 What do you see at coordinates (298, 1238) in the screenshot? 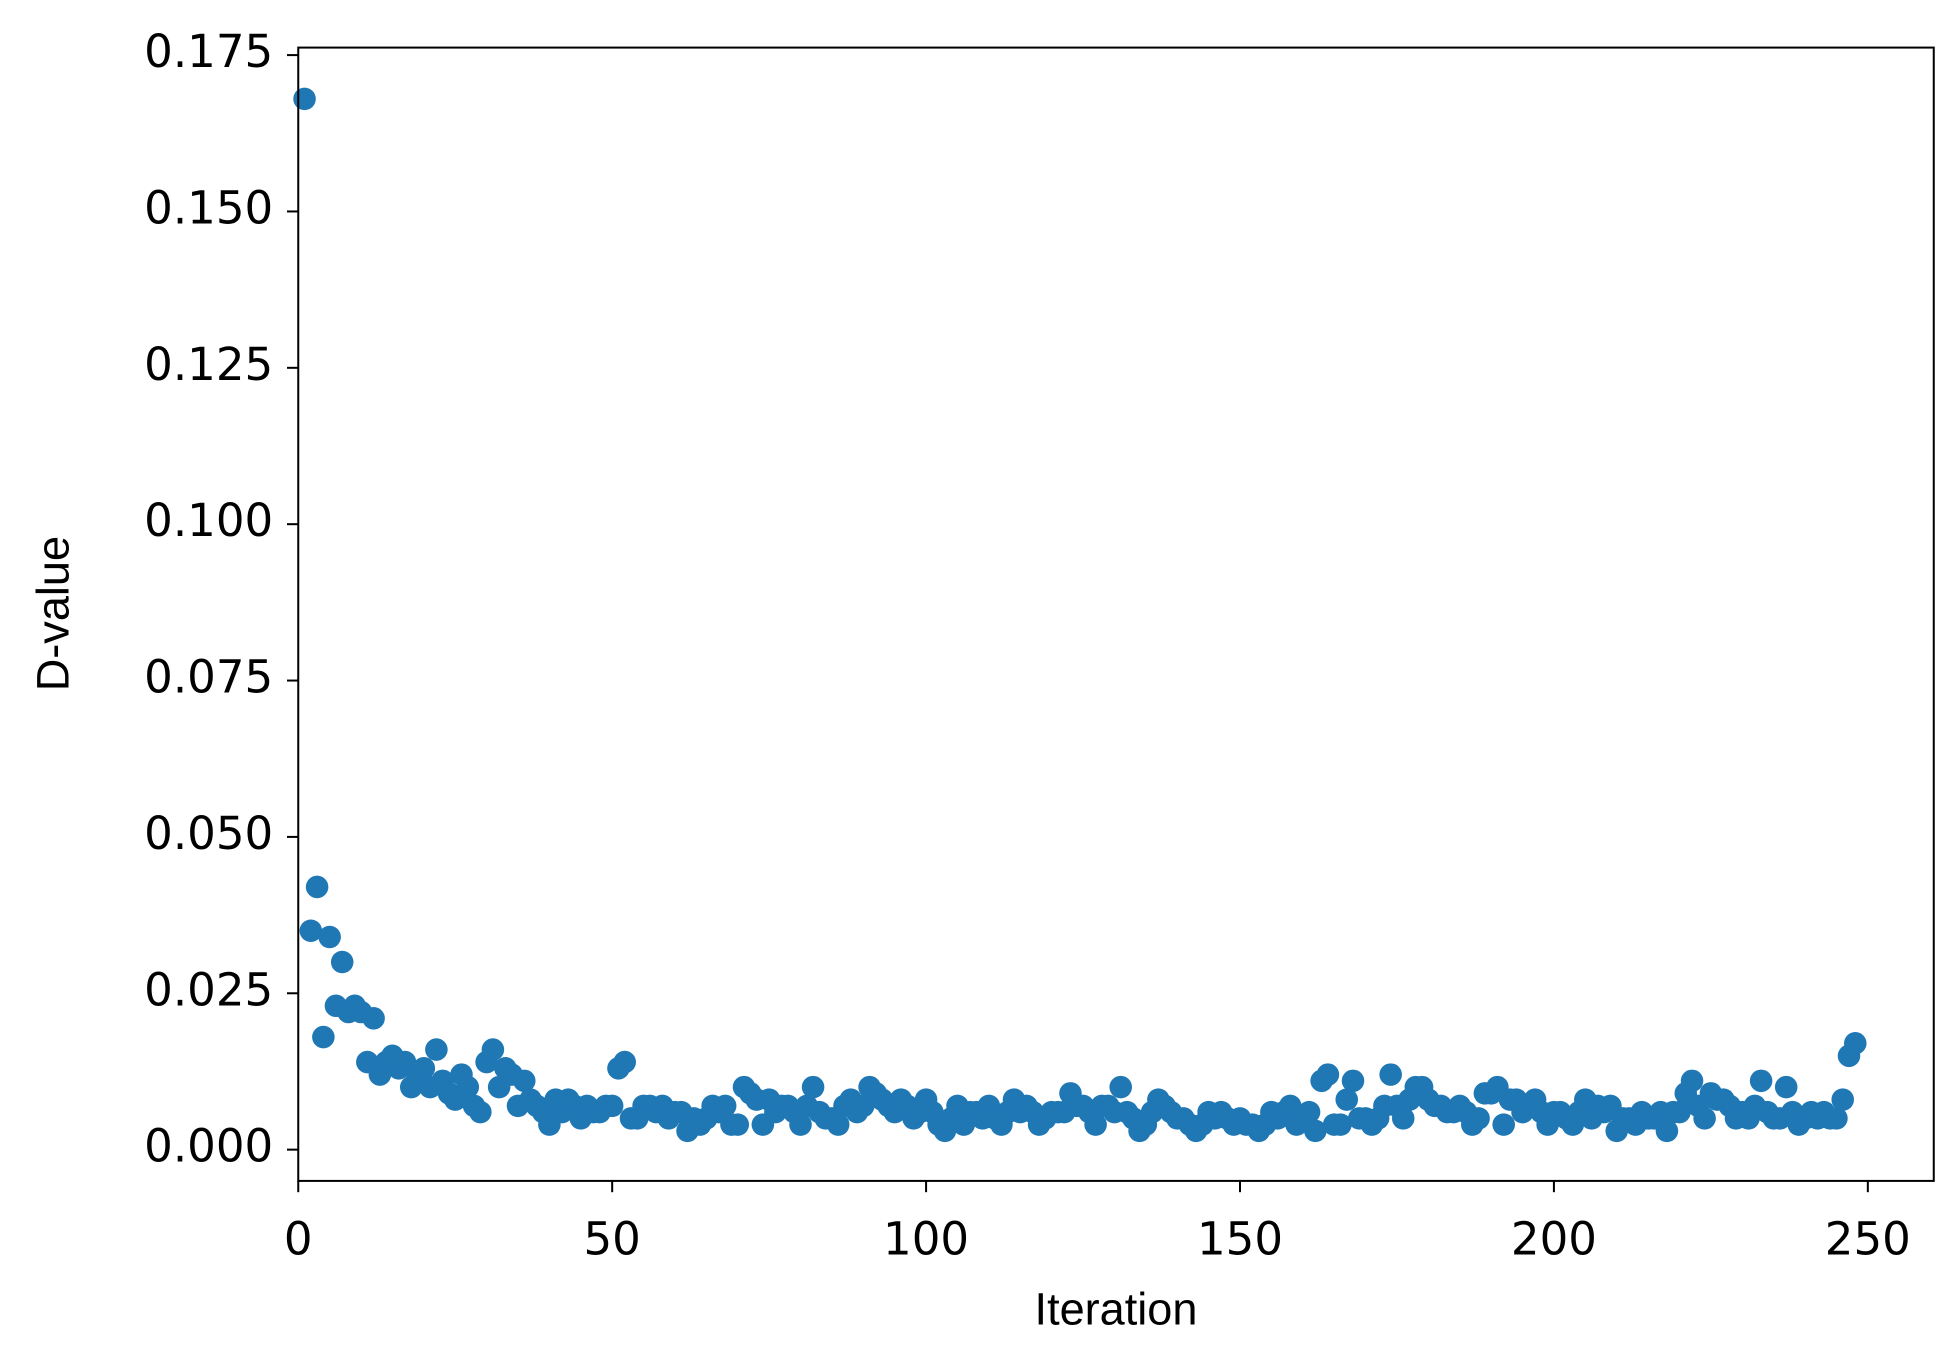
I see `x-tick-label: 0` at bounding box center [298, 1238].